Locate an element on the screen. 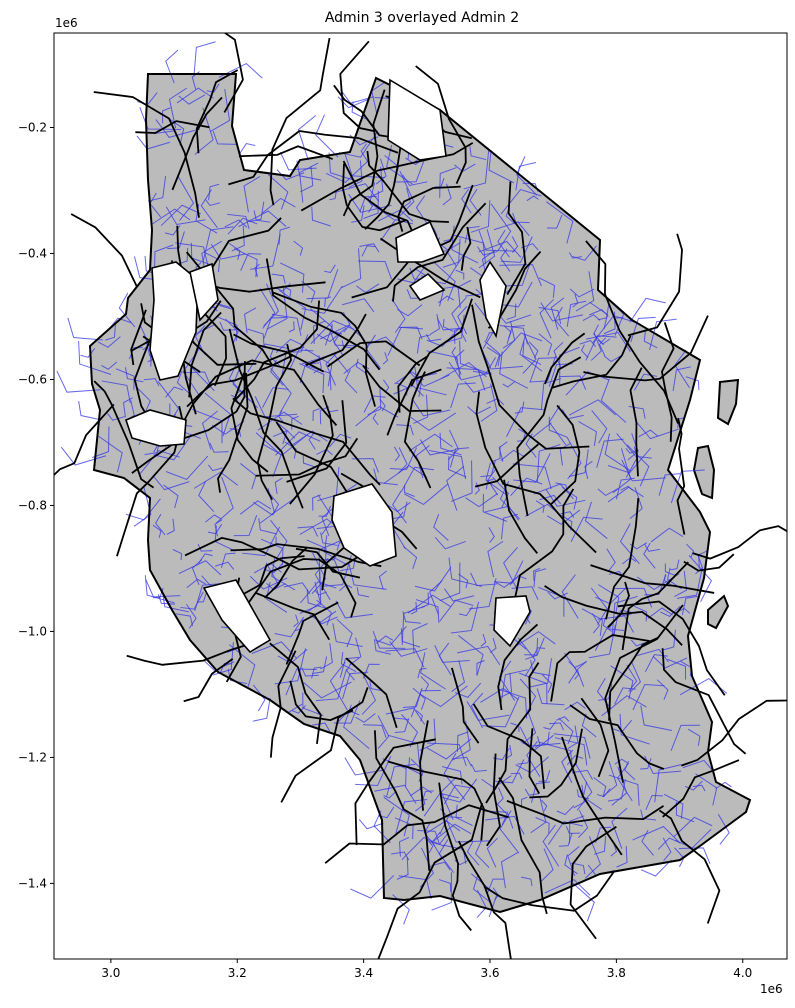 This screenshot has height=1008, width=795. chart-title: Admin 3 overlayed Admin 2 is located at coordinates (422, 18).